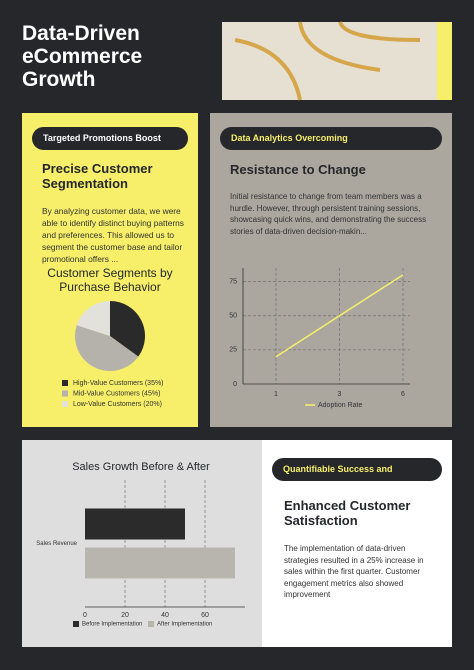 The height and width of the screenshot is (670, 474). What do you see at coordinates (298, 169) in the screenshot?
I see `heading: Resistance to Change` at bounding box center [298, 169].